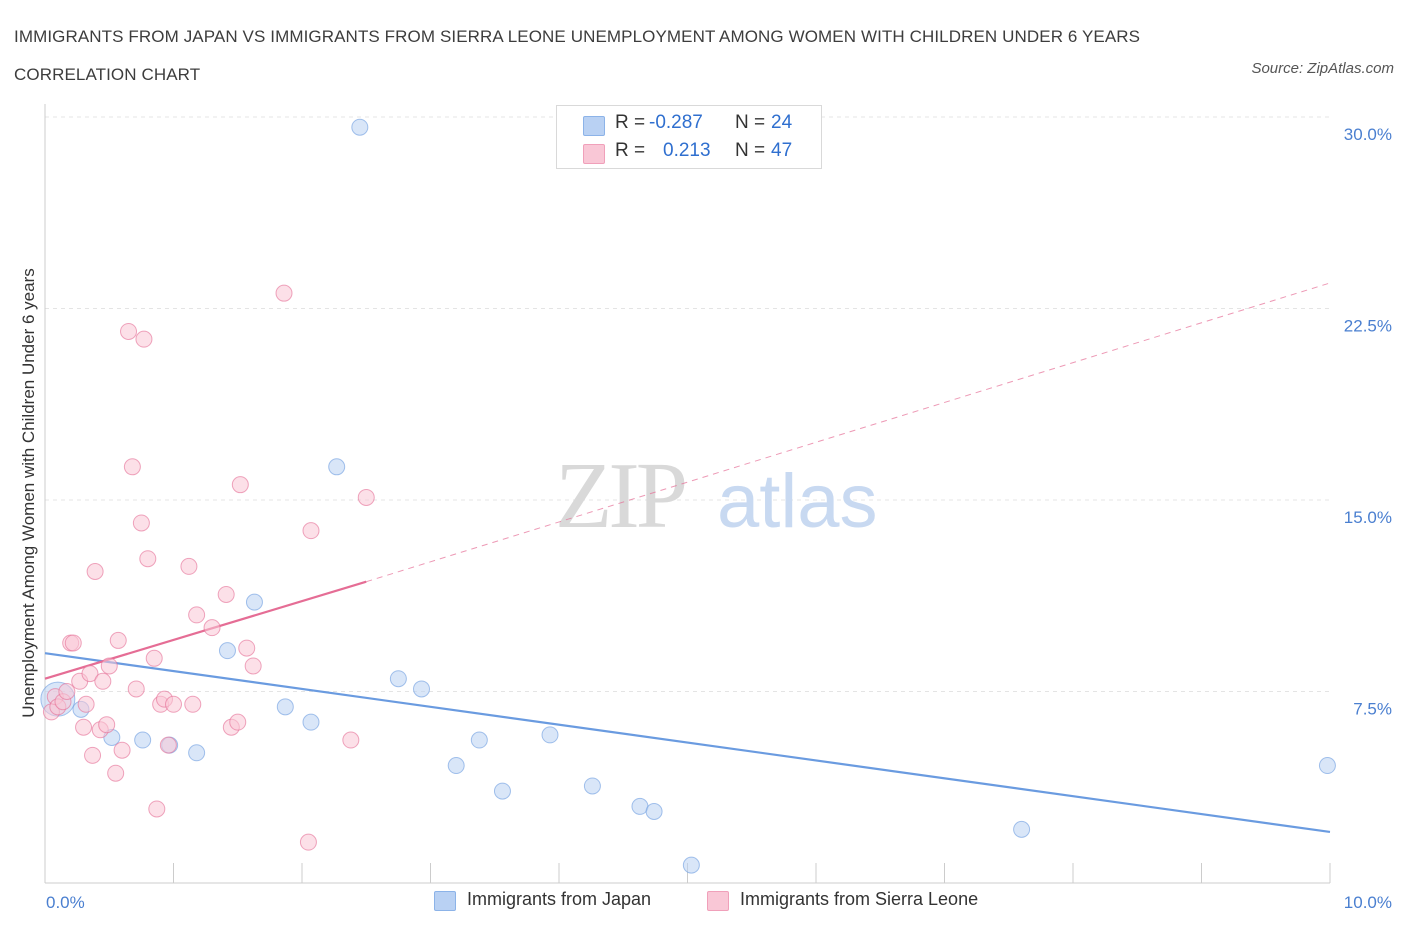 The height and width of the screenshot is (930, 1406). I want to click on y-tick-label: 15.0%, so click(1368, 517).